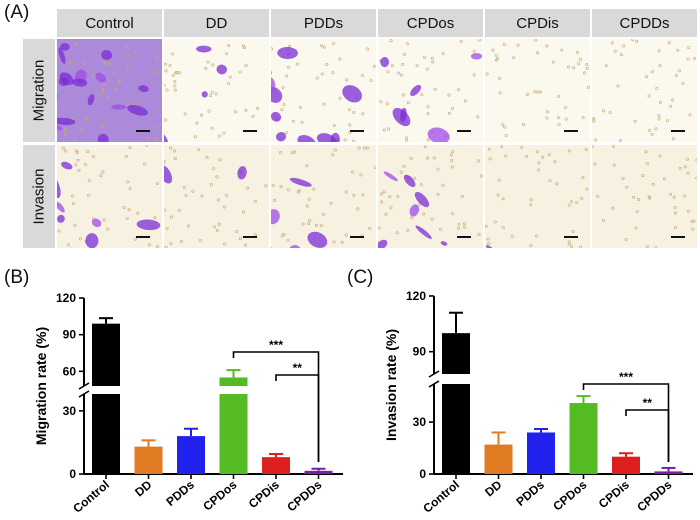 The width and height of the screenshot is (700, 520). What do you see at coordinates (360, 277) in the screenshot?
I see `panel-label-c: (C)` at bounding box center [360, 277].